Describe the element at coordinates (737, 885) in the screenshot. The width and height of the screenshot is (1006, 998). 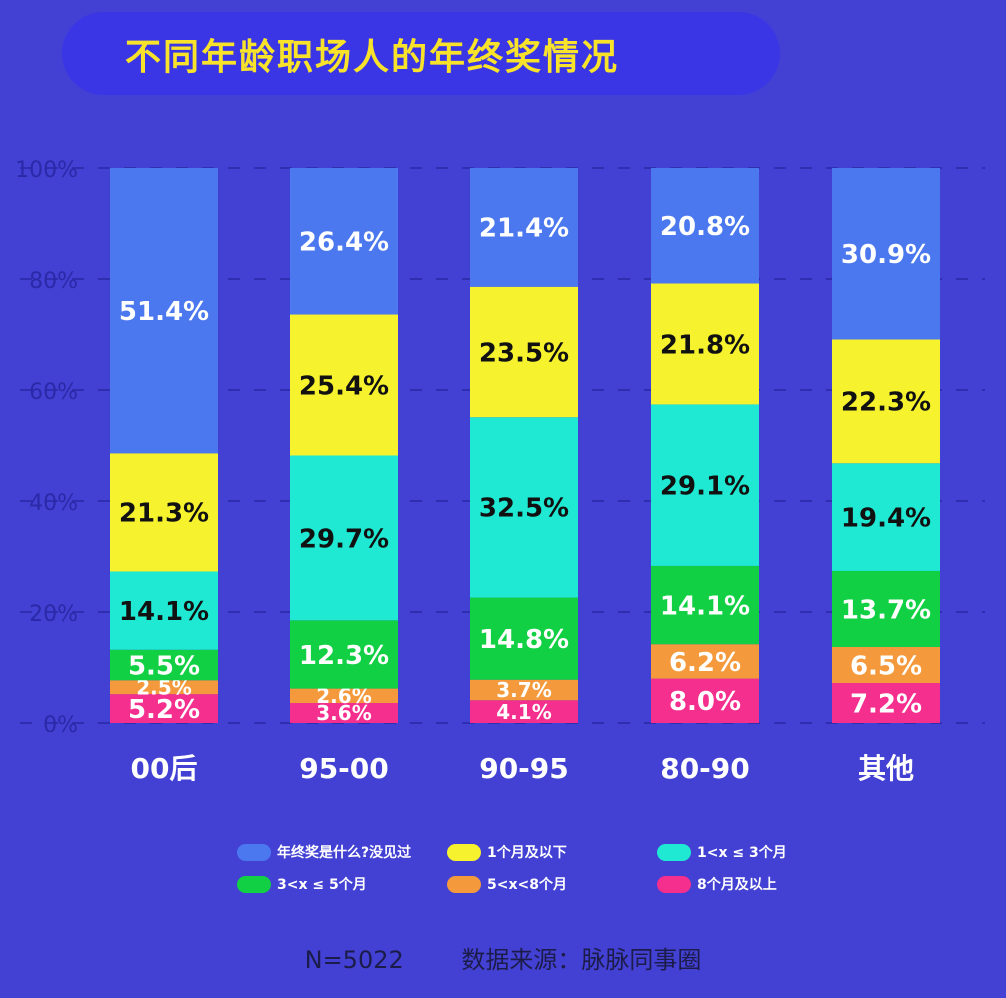
I see `legend-label: 8个月及以上` at that location.